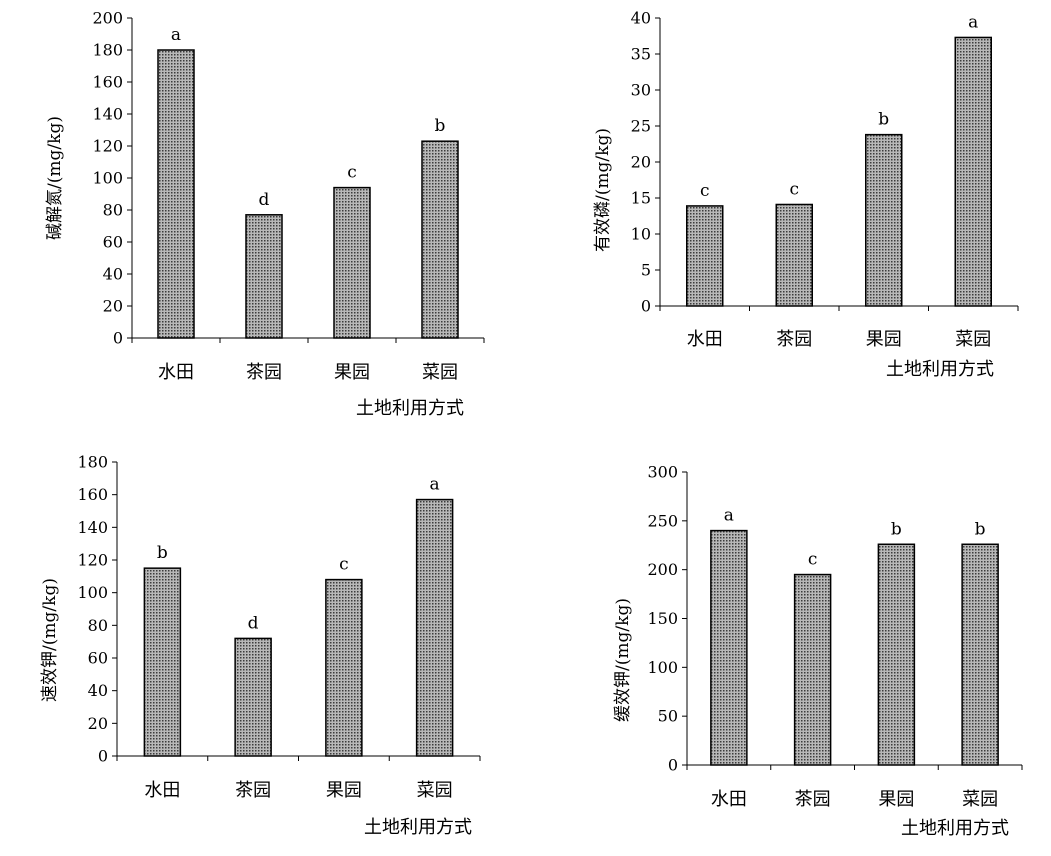 This screenshot has width=1051, height=856. I want to click on y-tick-label: 10, so click(641, 234).